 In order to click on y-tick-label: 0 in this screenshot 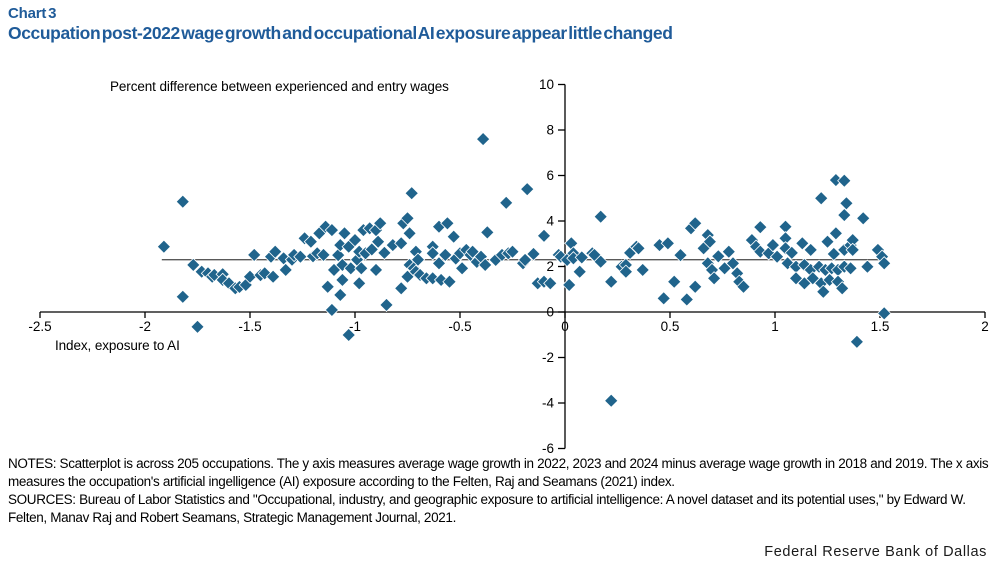, I will do `click(550, 312)`.